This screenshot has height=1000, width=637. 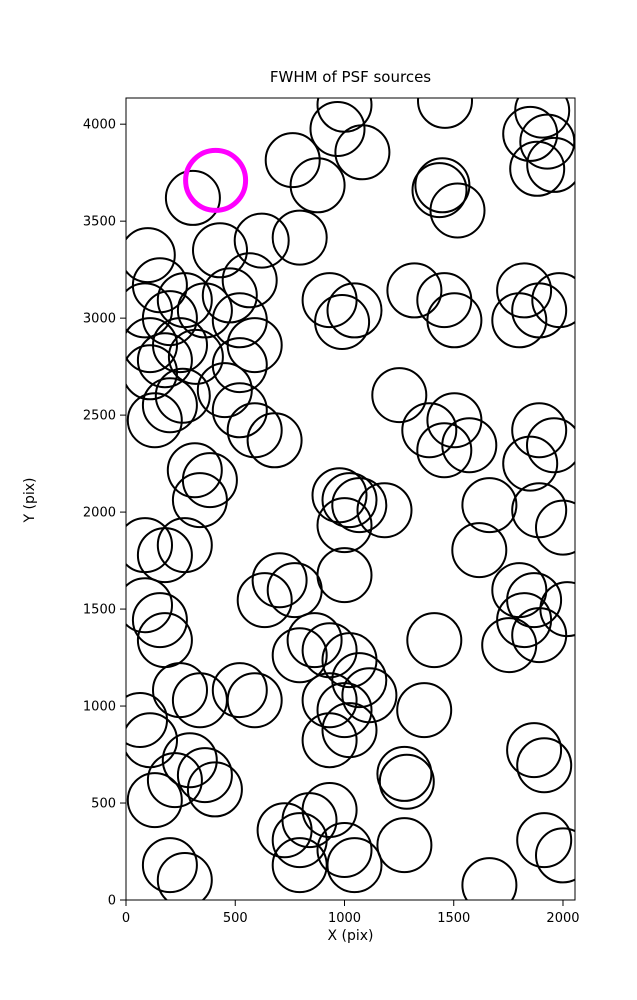 What do you see at coordinates (453, 918) in the screenshot?
I see `x-tick-label: 1500` at bounding box center [453, 918].